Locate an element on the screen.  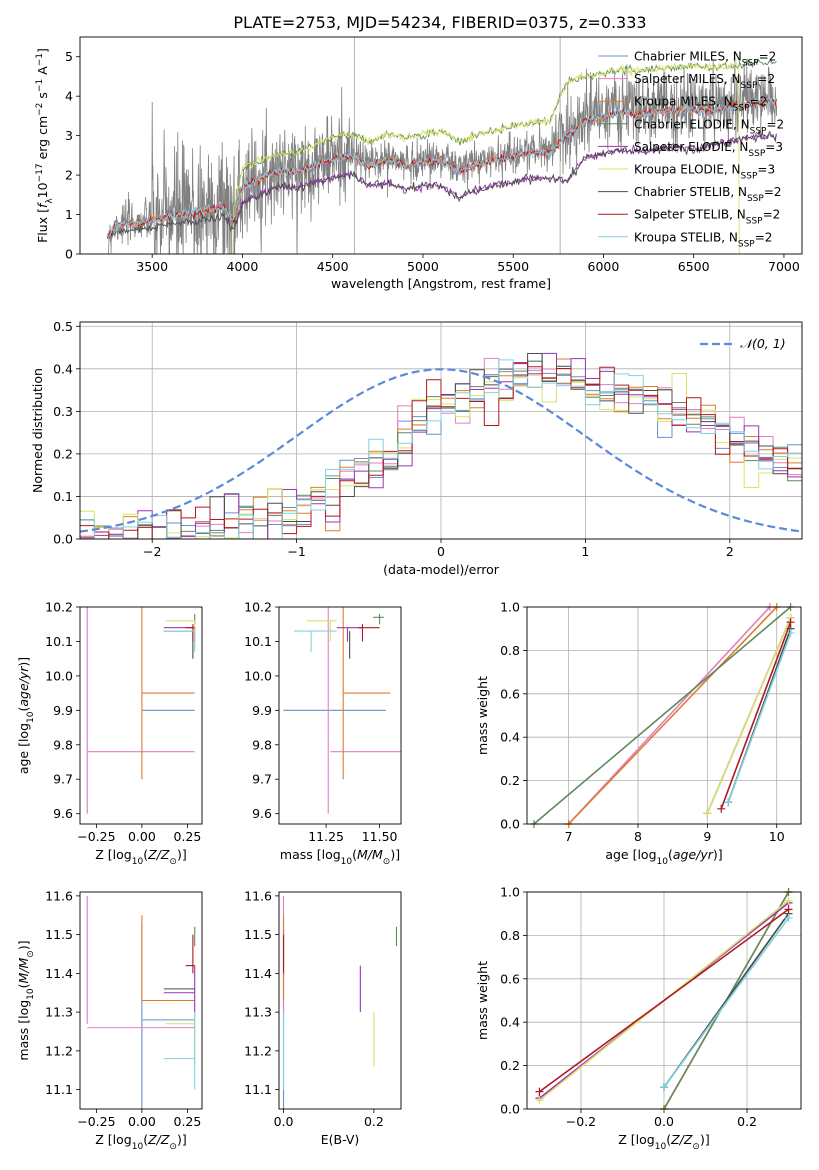
y-tick-label: 9.7 is located at coordinates (63, 779).